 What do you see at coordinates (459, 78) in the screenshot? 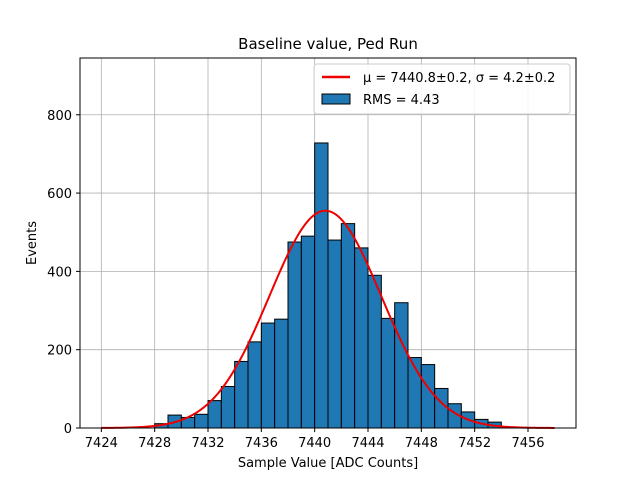
I see `legend-fit-label: μ = 7440.8±0.2, σ = 4.2±0.2` at bounding box center [459, 78].